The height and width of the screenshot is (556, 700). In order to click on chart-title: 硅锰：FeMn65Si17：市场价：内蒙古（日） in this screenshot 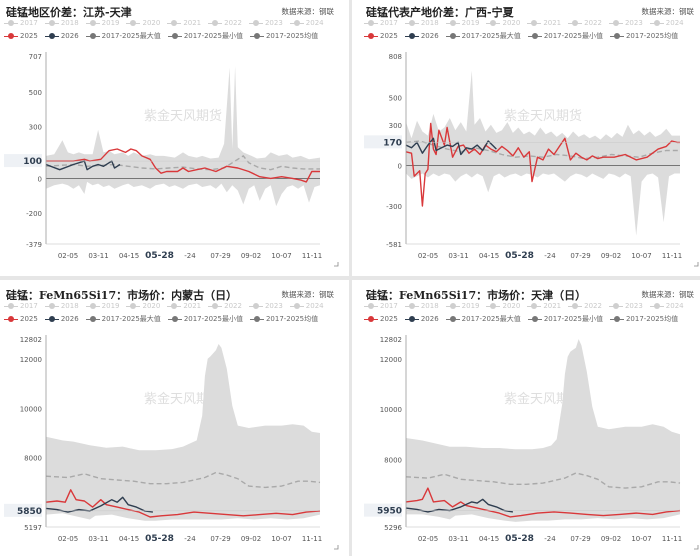, I will do `click(122, 295)`.